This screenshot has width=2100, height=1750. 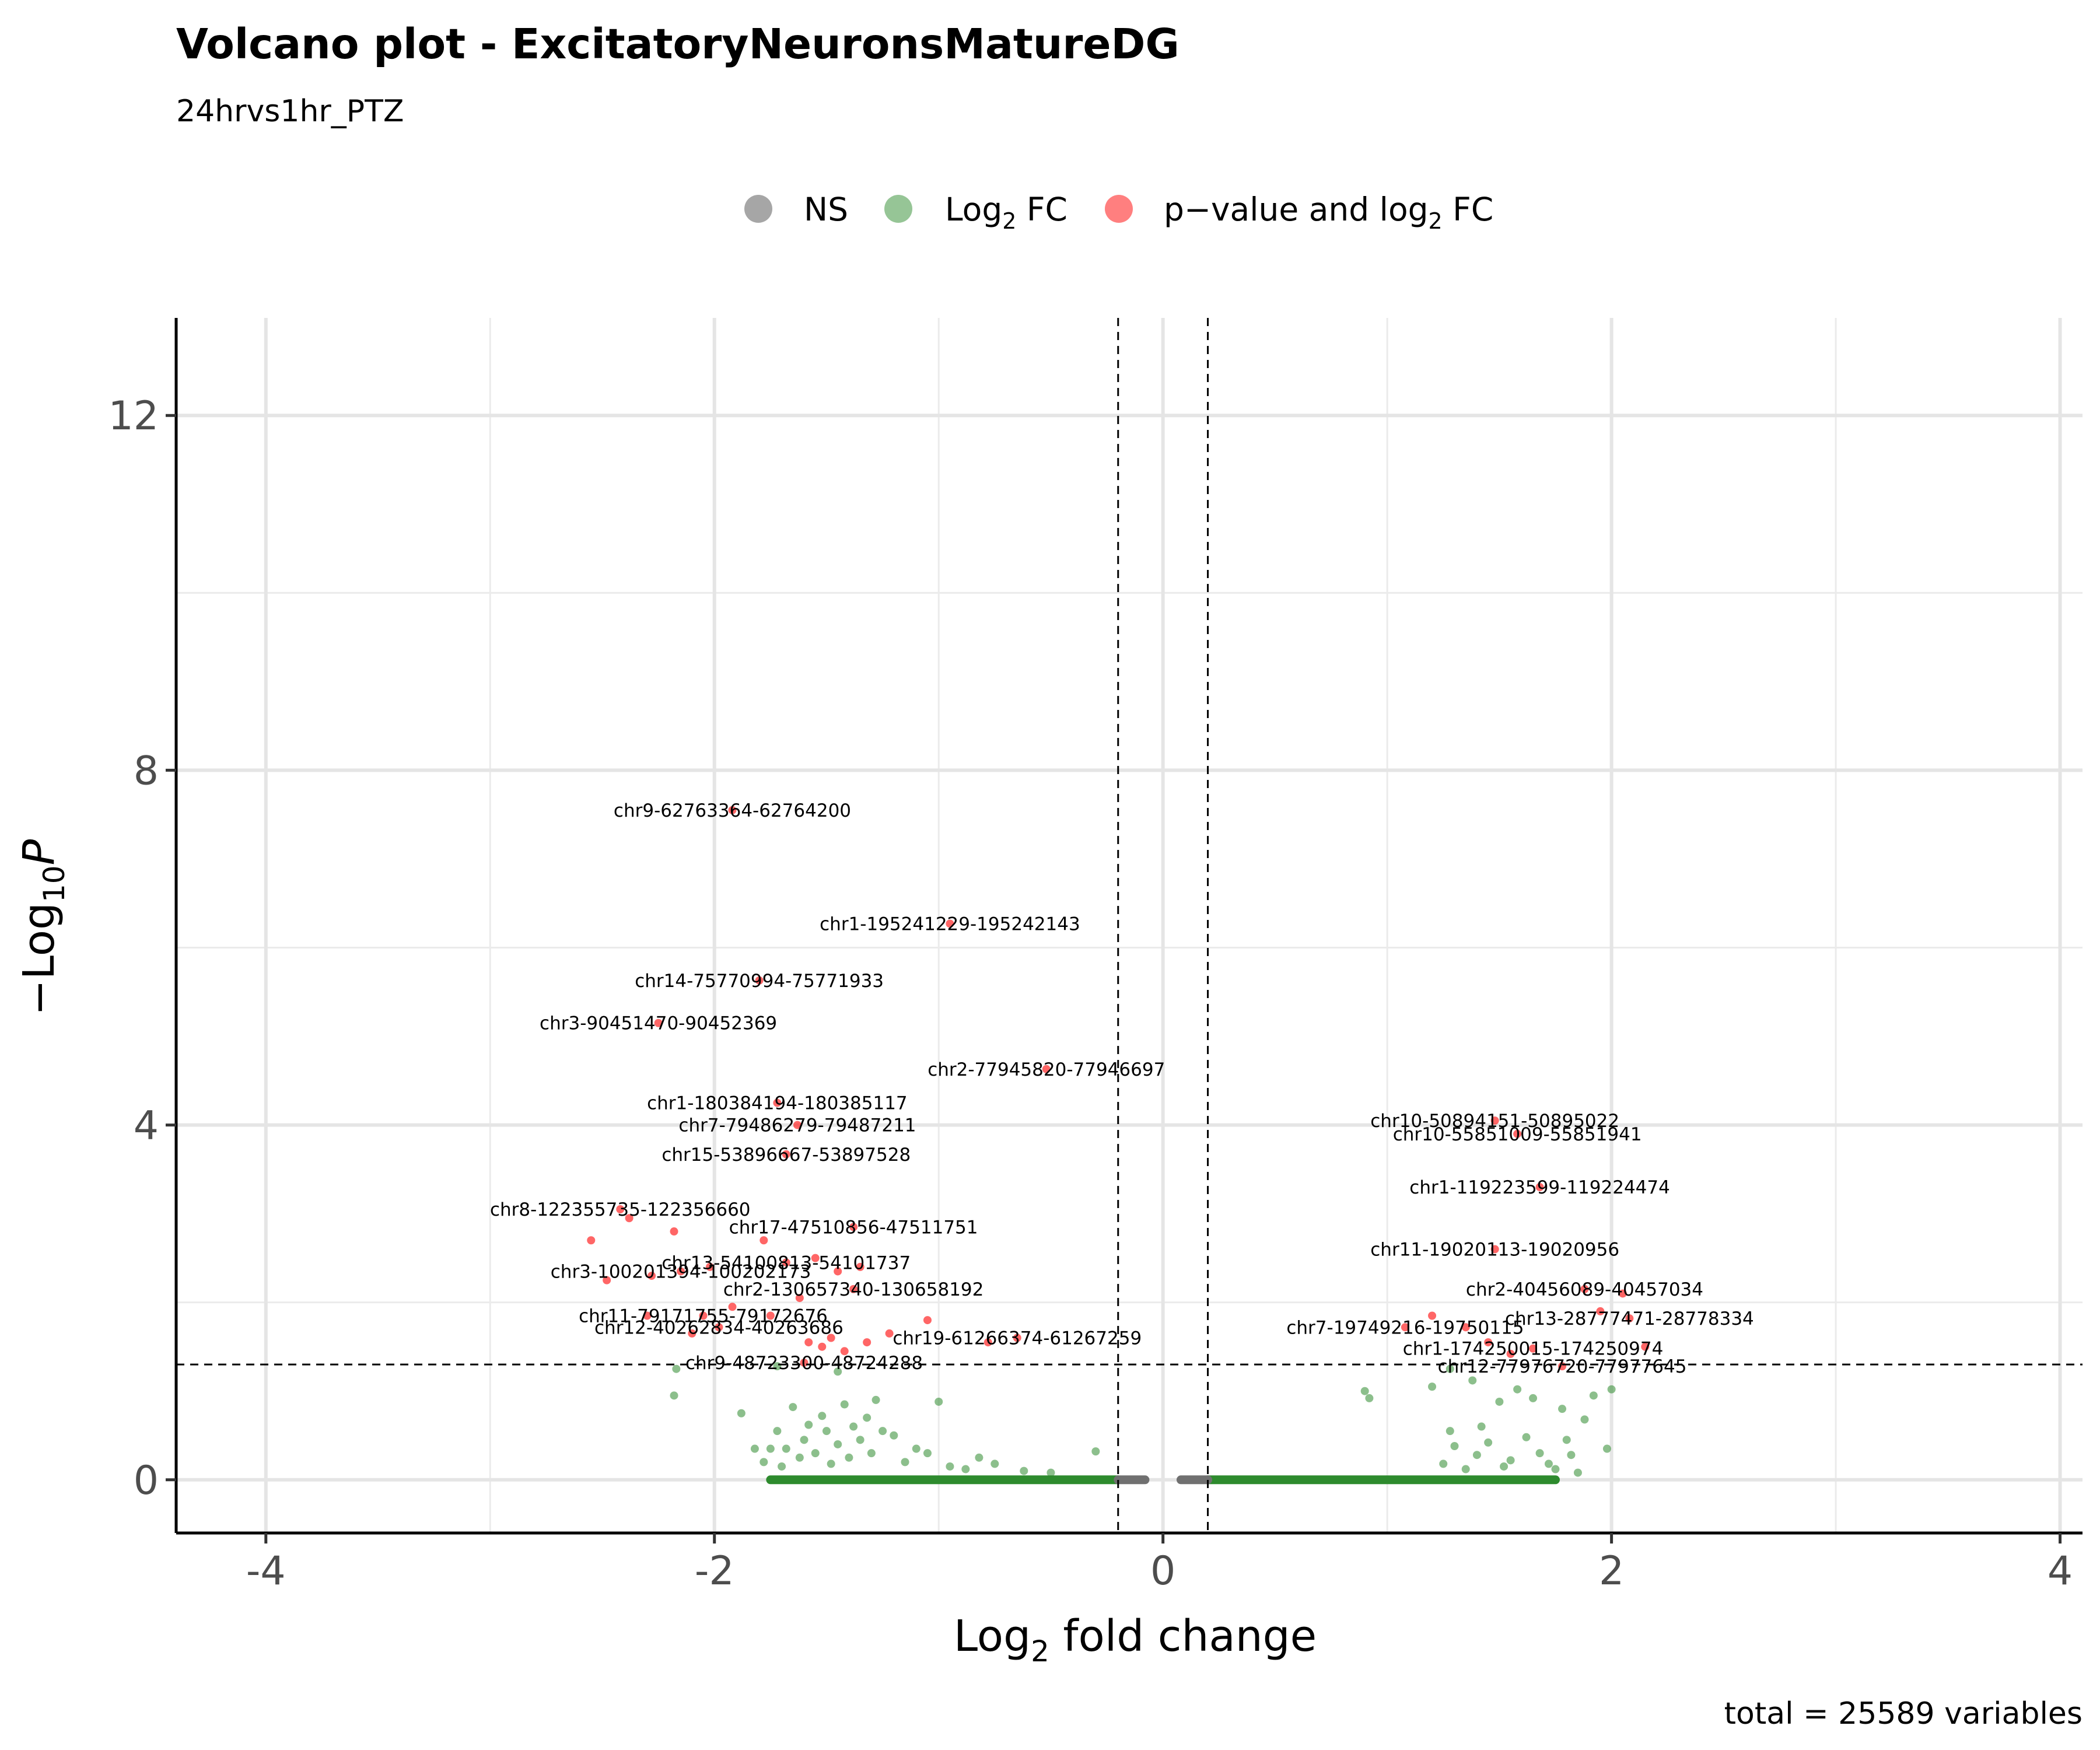 I want to click on point-label: chr2-77945820-77946697, so click(x=1046, y=1069).